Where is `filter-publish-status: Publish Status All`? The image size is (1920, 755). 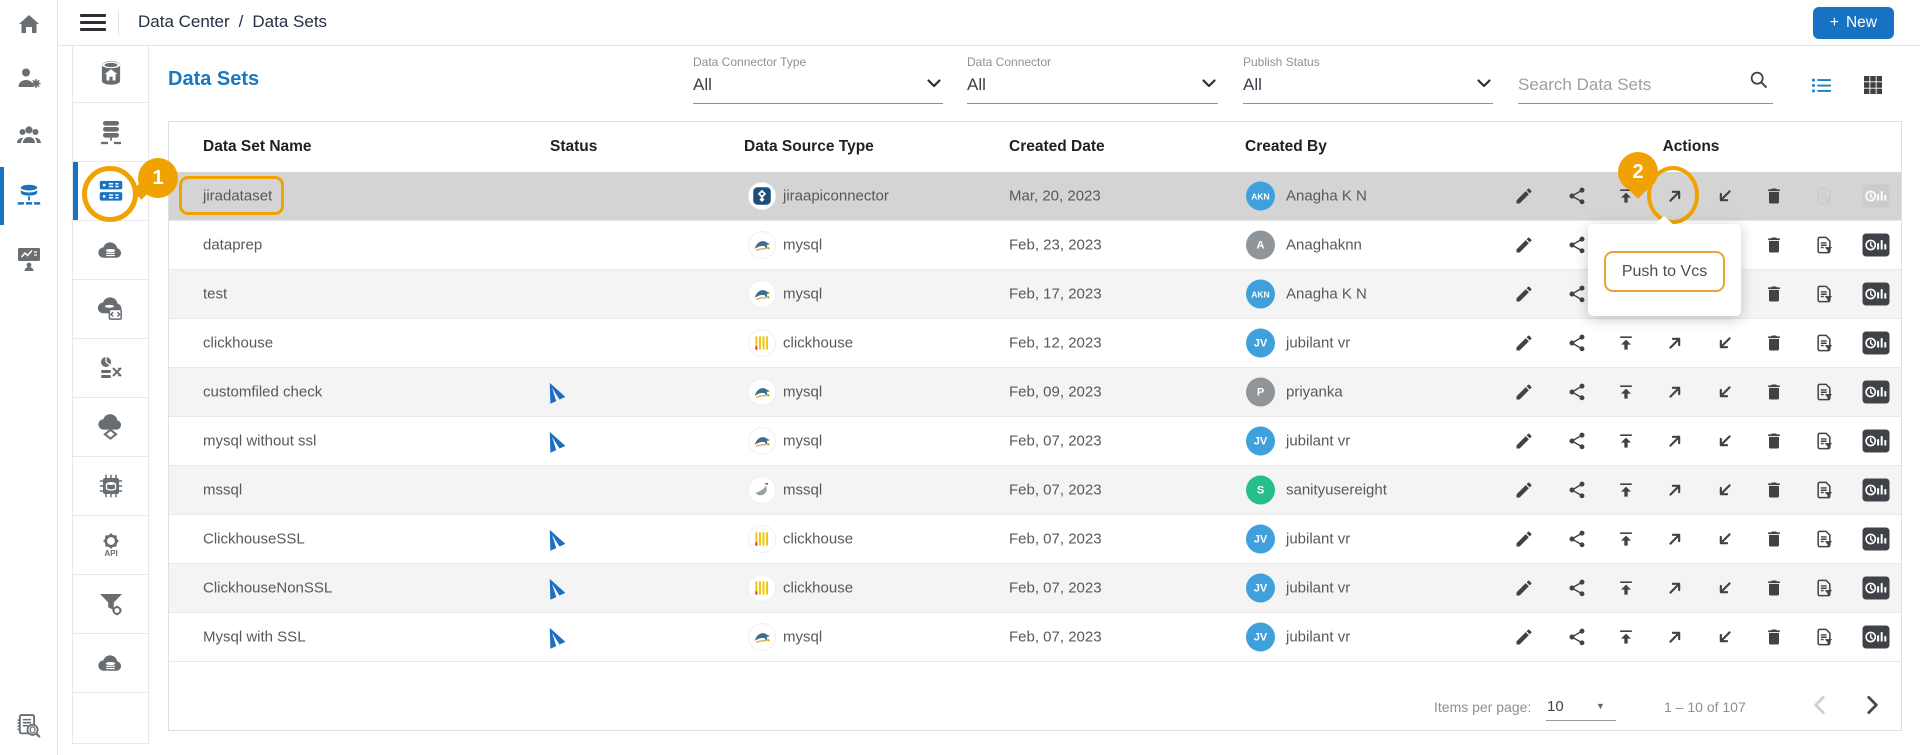 filter-publish-status: Publish Status All is located at coordinates (1368, 79).